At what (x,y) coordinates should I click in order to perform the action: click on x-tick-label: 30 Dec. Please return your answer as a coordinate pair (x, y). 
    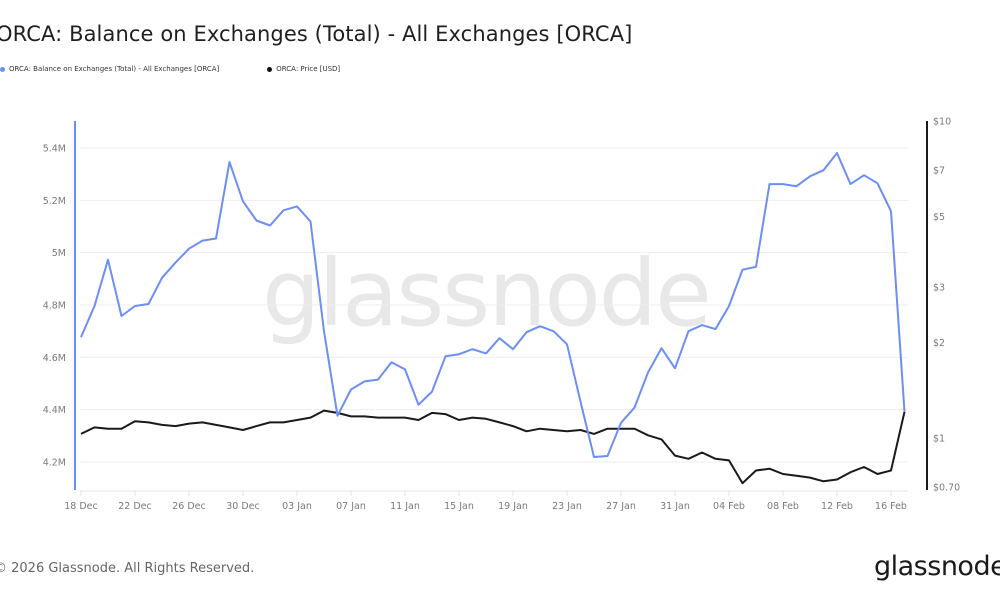
    Looking at the image, I should click on (243, 506).